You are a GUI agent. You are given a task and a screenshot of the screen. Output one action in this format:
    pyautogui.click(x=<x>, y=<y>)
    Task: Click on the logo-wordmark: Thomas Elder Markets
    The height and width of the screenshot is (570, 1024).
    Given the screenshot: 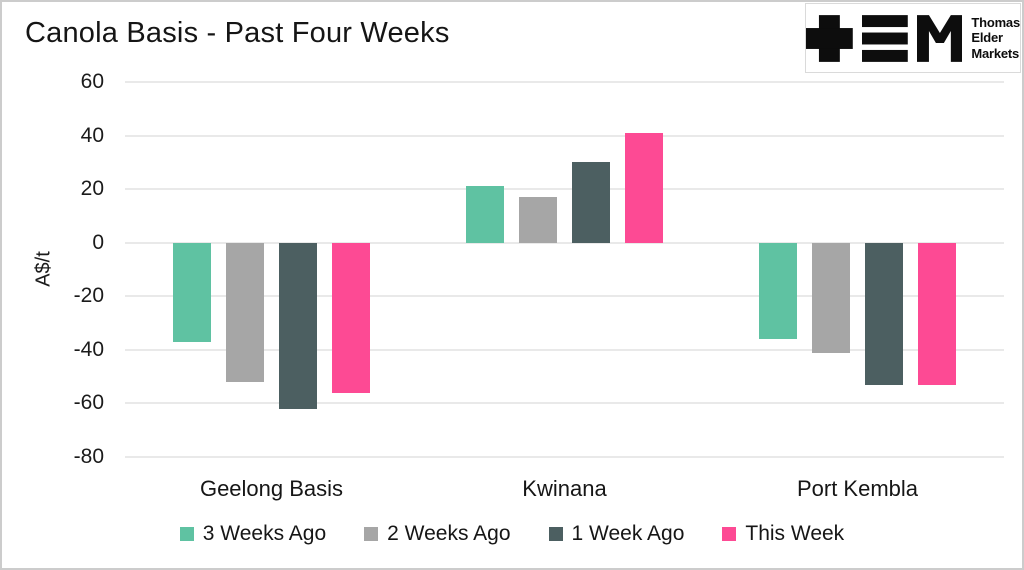 What is the action you would take?
    pyautogui.click(x=995, y=38)
    